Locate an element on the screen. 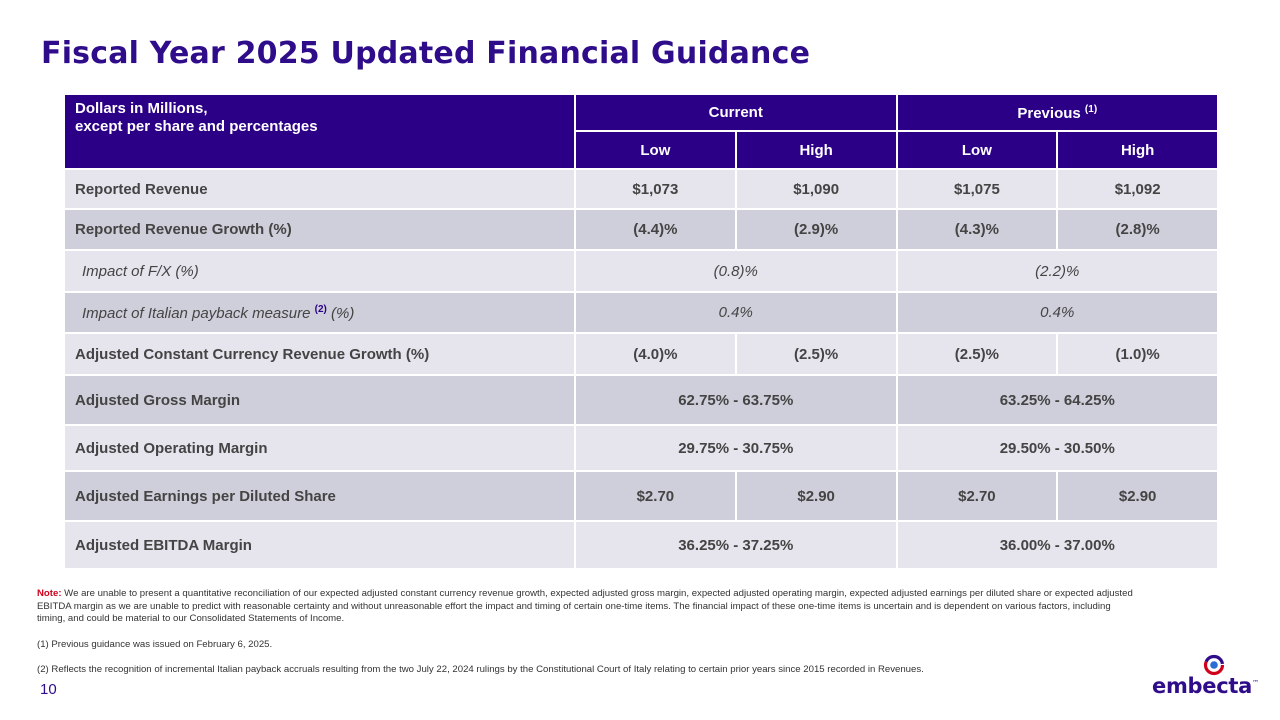  cell-previous: 36.00% - 37.00% is located at coordinates (1057, 545).